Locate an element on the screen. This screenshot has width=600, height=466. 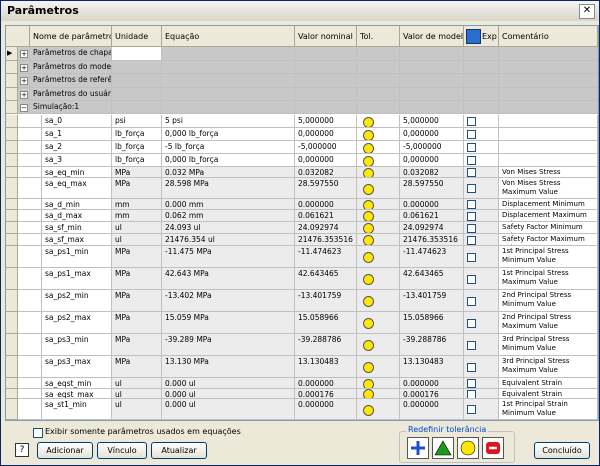
upper-tolerance-button is located at coordinates (418, 448).